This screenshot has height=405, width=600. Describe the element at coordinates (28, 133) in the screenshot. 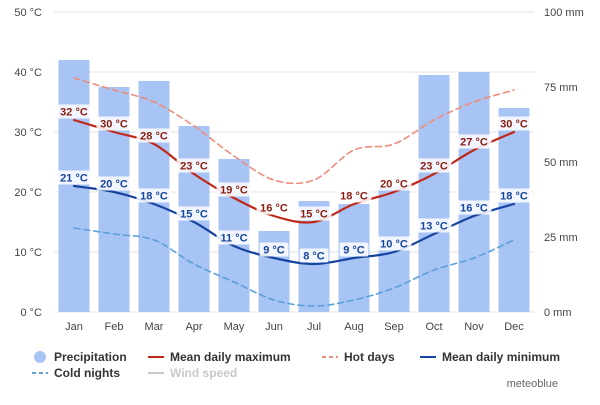

I see `left-tick-label: 30 °C` at that location.